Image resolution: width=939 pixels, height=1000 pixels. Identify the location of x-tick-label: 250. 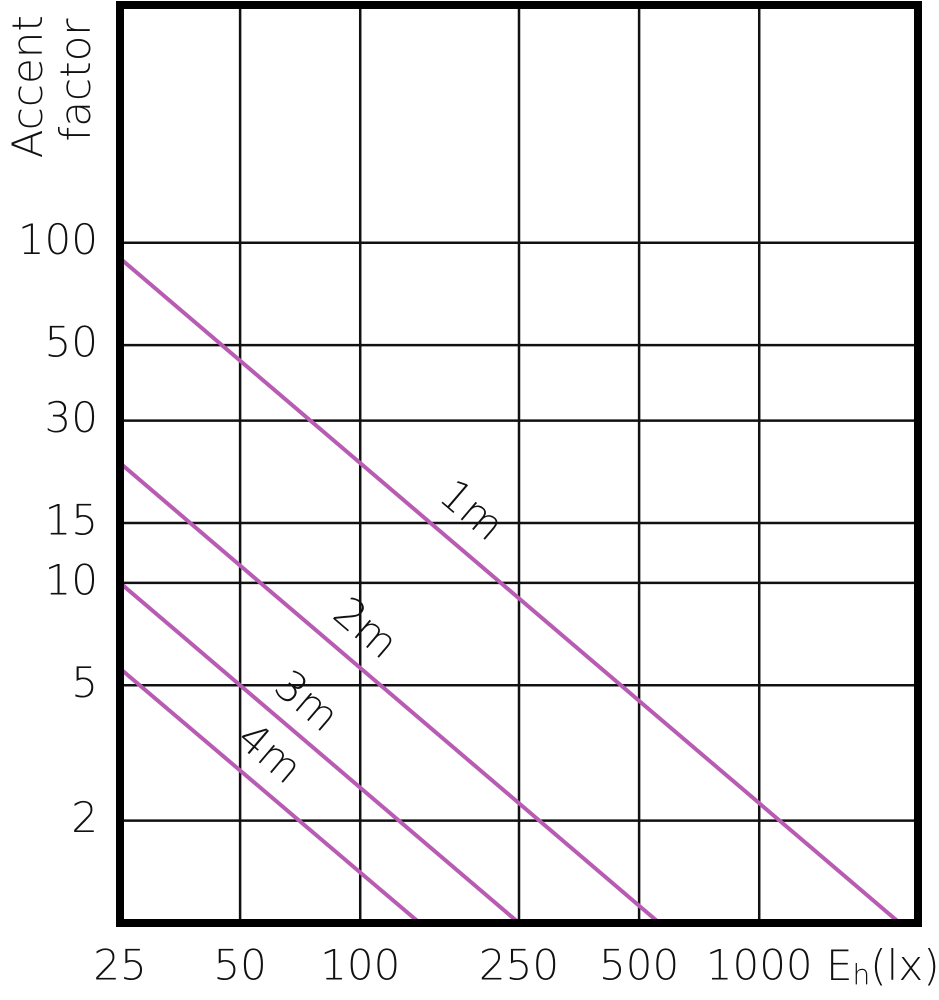
(519, 965).